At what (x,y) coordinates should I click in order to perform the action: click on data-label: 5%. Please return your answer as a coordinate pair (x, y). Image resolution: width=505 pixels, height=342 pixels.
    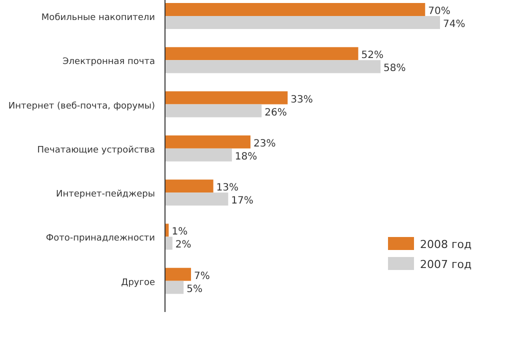
    Looking at the image, I should click on (194, 289).